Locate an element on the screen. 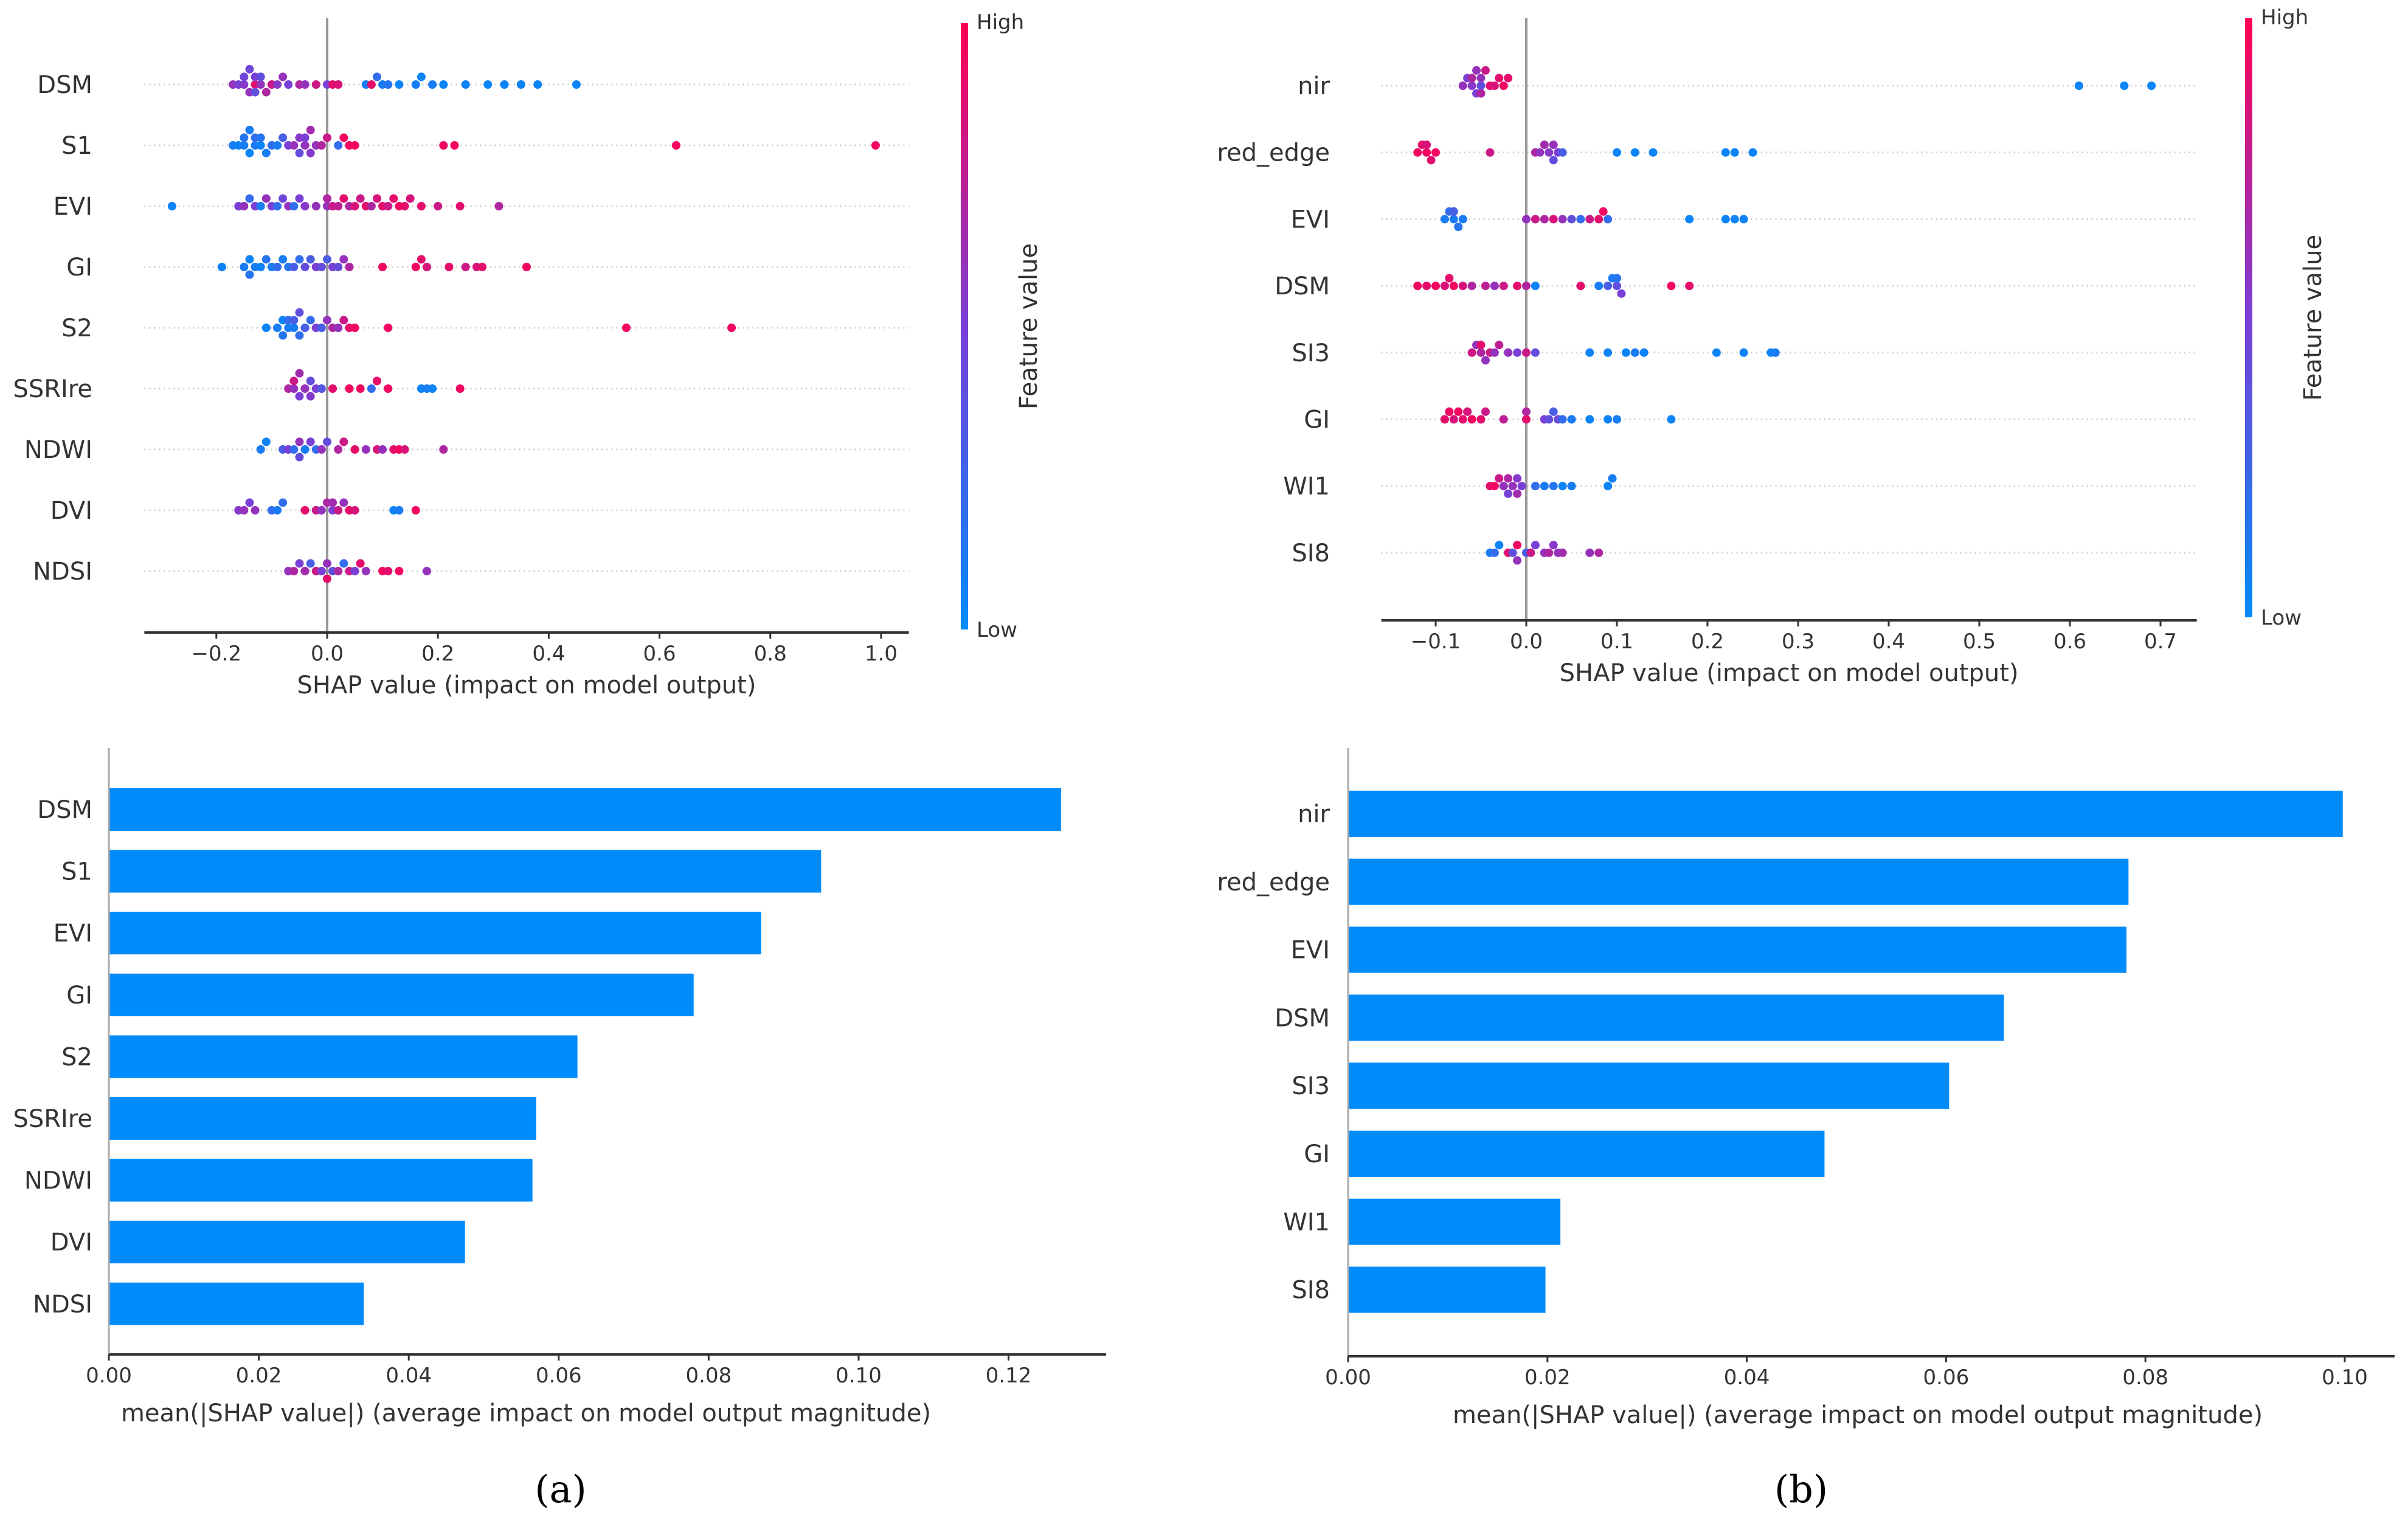 This screenshot has width=2408, height=1529. feature-label: nir is located at coordinates (1314, 86).